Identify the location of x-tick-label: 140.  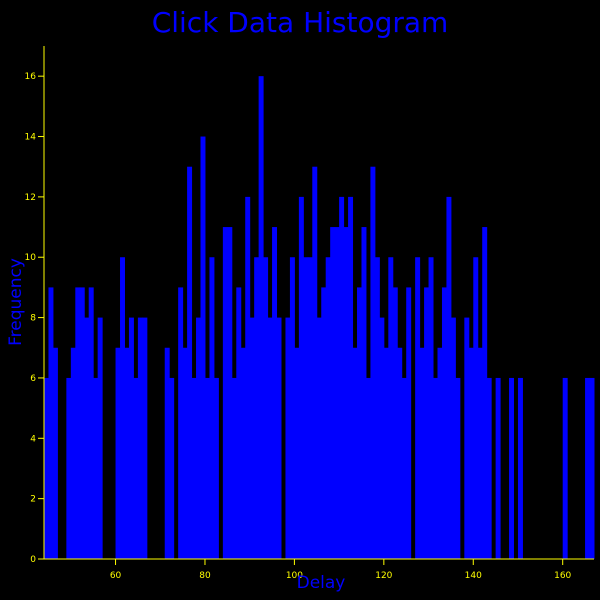
(473, 576).